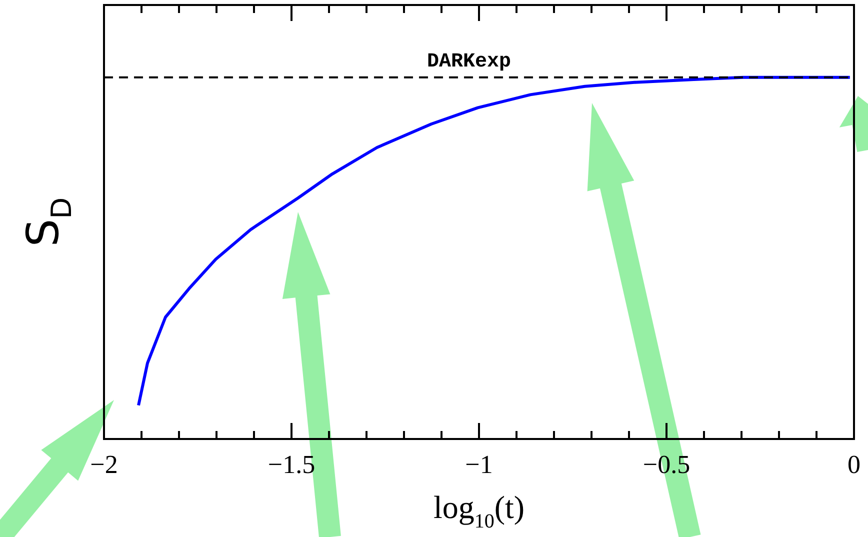  Describe the element at coordinates (854, 464) in the screenshot. I see `x-tick-label: 0` at that location.